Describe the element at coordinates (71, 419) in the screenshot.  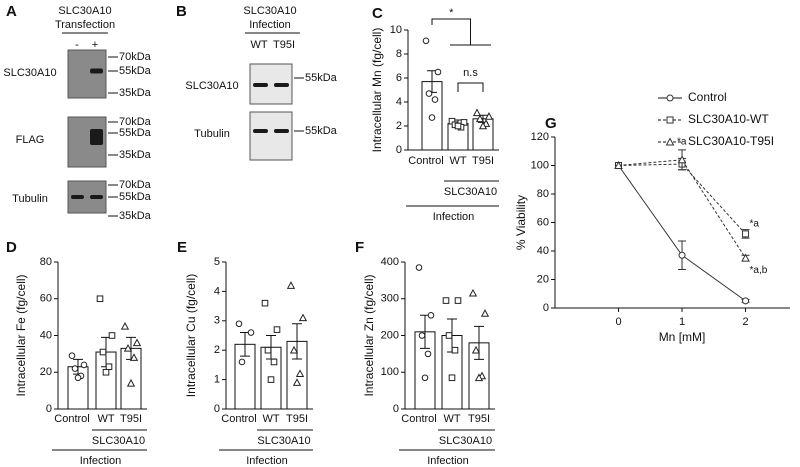
I see `x-tick-label: Control` at that location.